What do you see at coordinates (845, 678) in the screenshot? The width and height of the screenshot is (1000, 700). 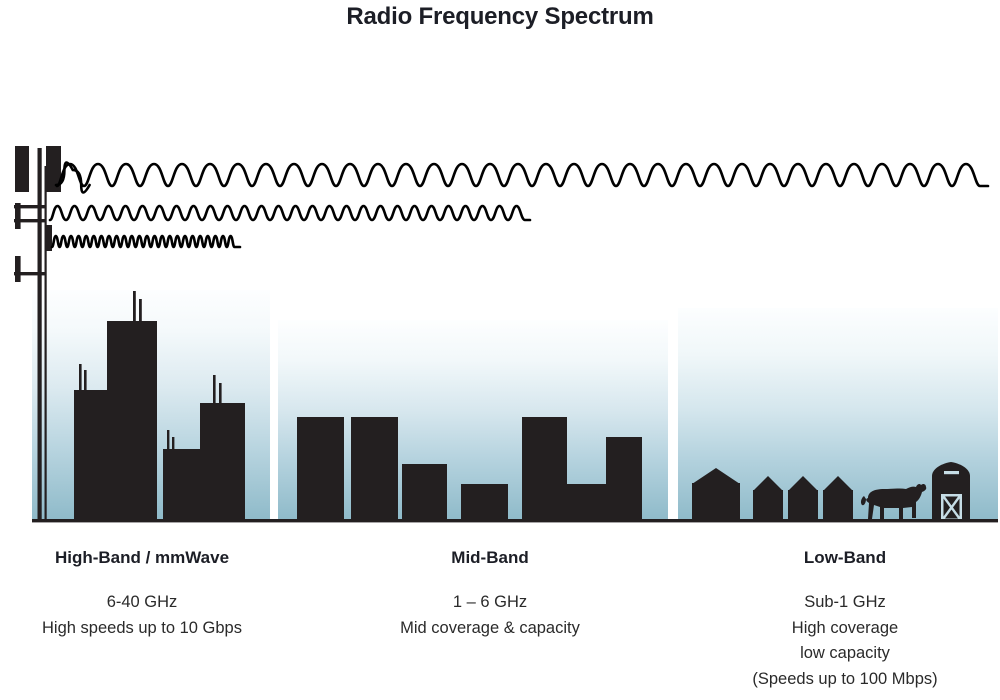 I see `band-desc-line: (Speeds up to 100 Mbps)` at bounding box center [845, 678].